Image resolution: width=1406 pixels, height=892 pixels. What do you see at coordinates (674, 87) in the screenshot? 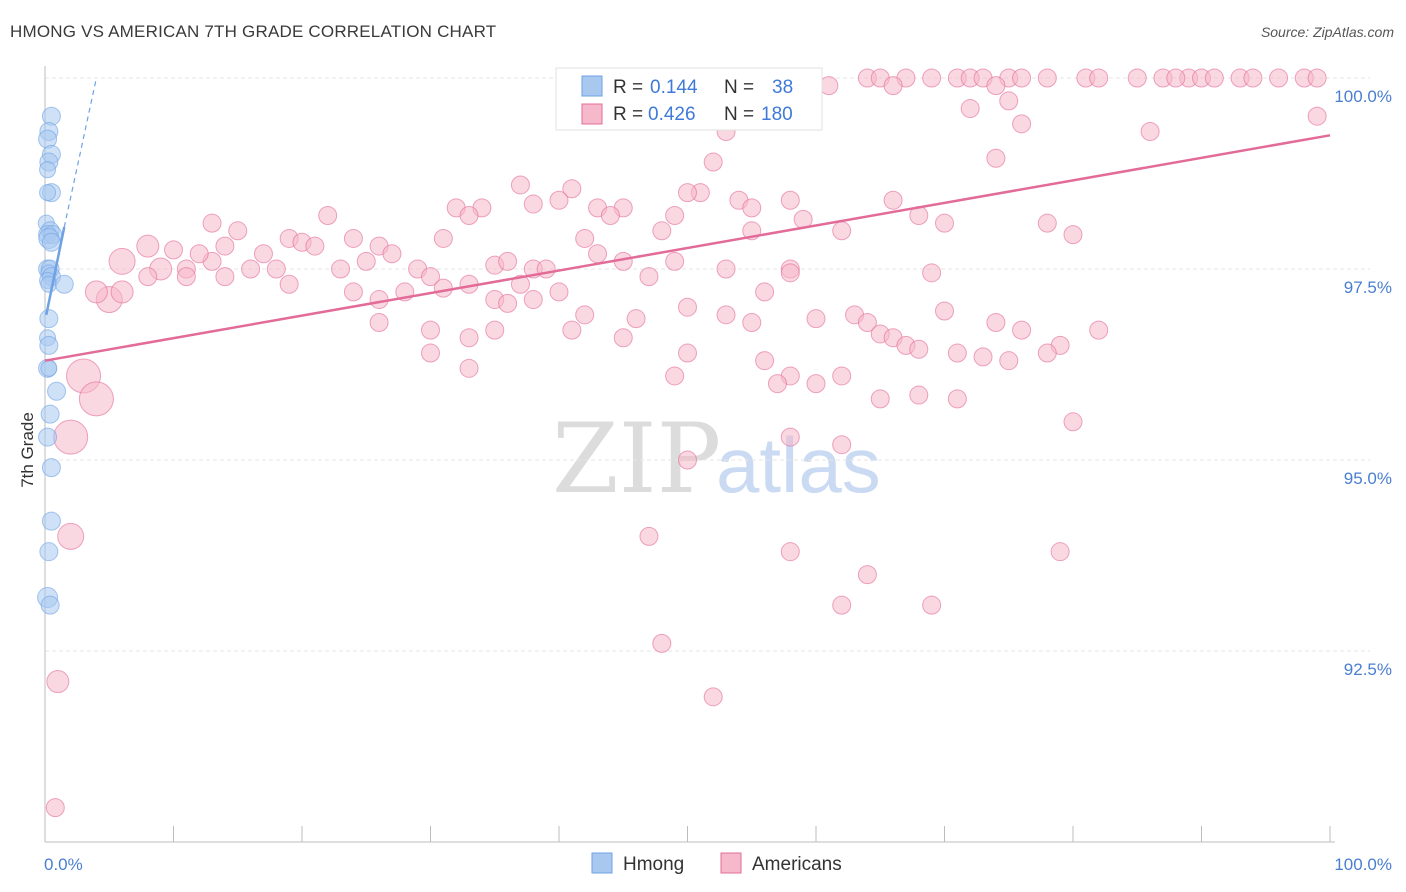
I see `legend-r-value-hmong: 0.144` at bounding box center [674, 87].